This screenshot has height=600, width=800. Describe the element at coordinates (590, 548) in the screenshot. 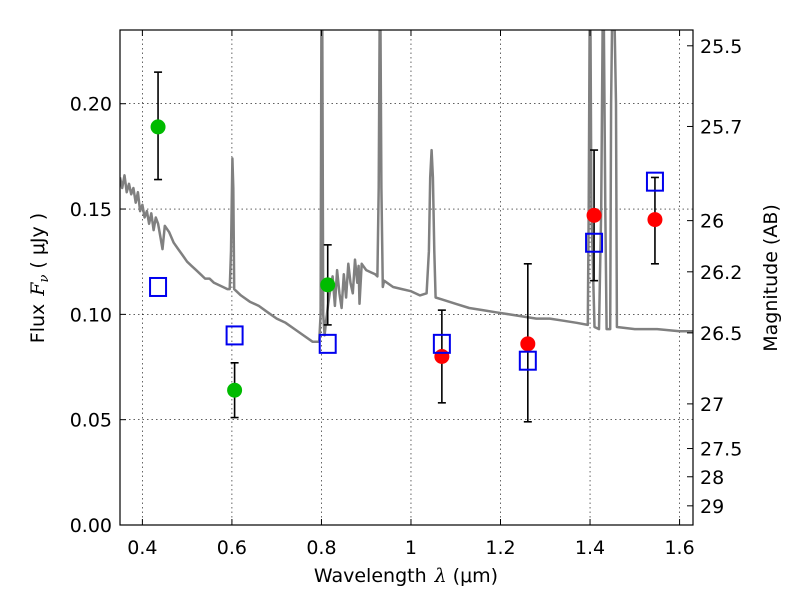

I see `x-tick-label: 1.4` at that location.